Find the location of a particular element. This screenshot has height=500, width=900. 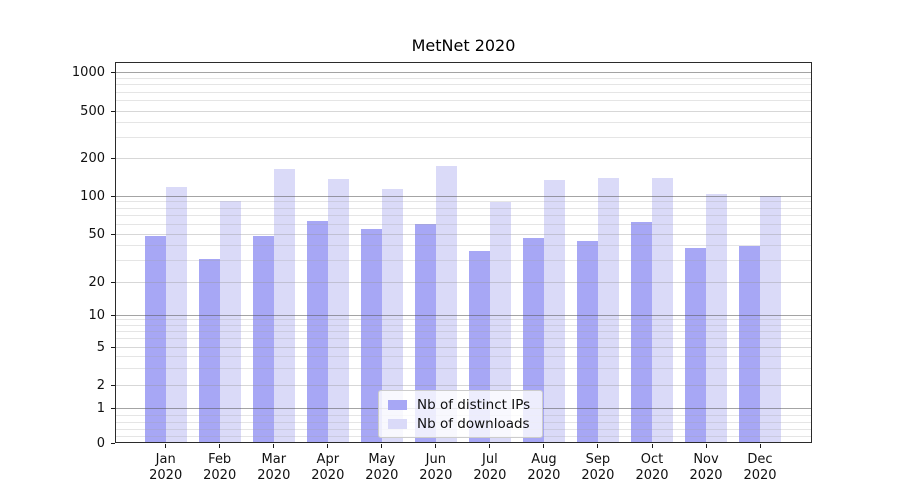

y-tick-label: 200 is located at coordinates (92, 158).